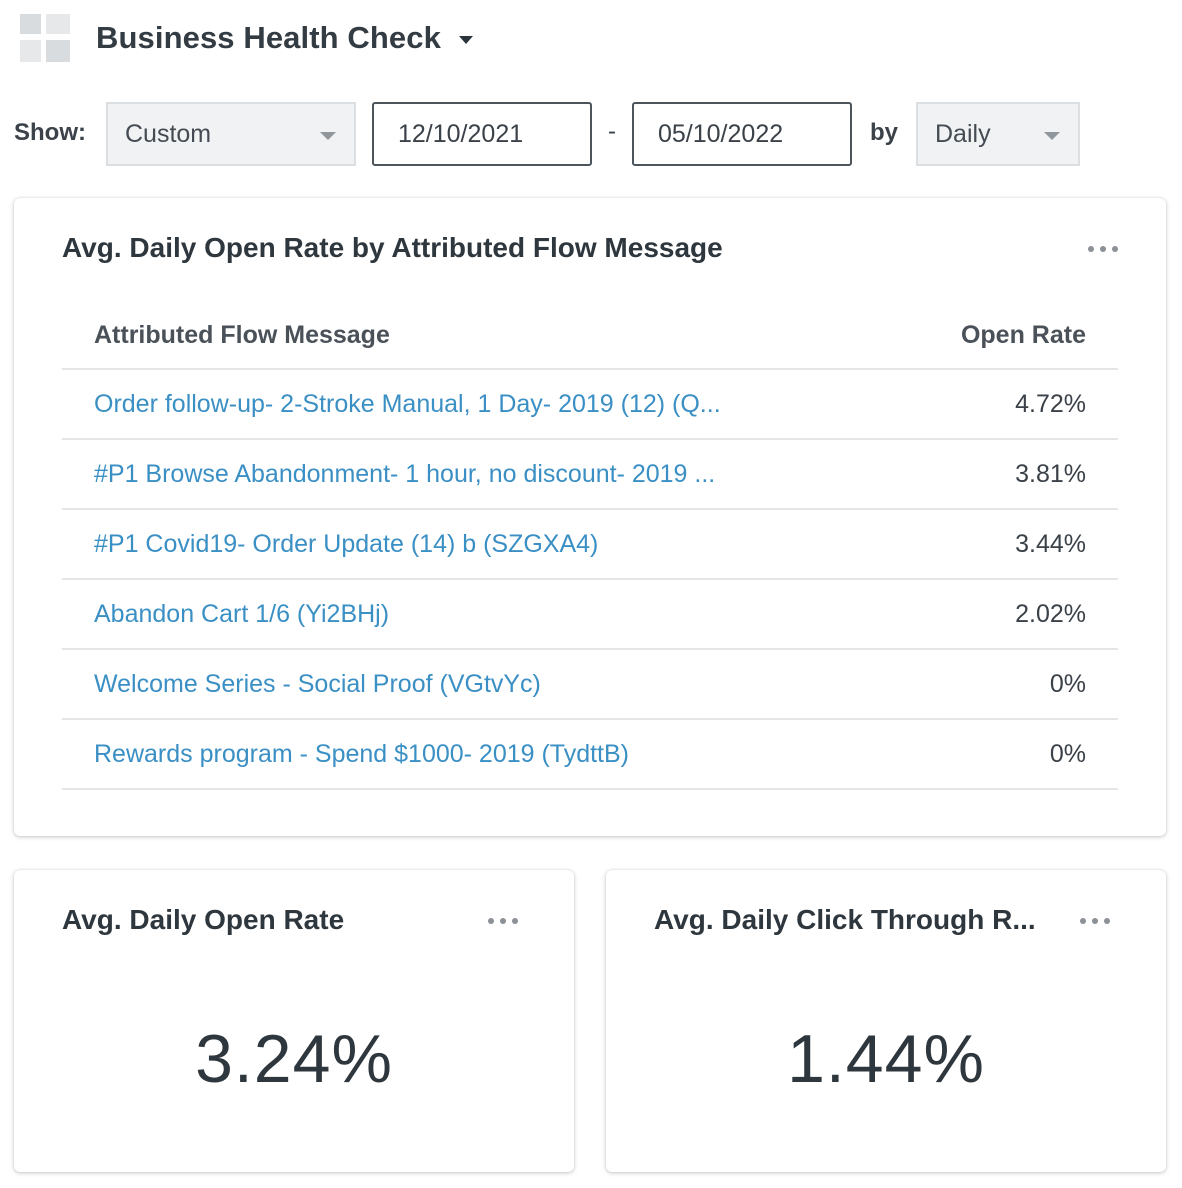 Image resolution: width=1182 pixels, height=1188 pixels. What do you see at coordinates (590, 336) in the screenshot?
I see `table-header: Attributed Flow Message Open Rate` at bounding box center [590, 336].